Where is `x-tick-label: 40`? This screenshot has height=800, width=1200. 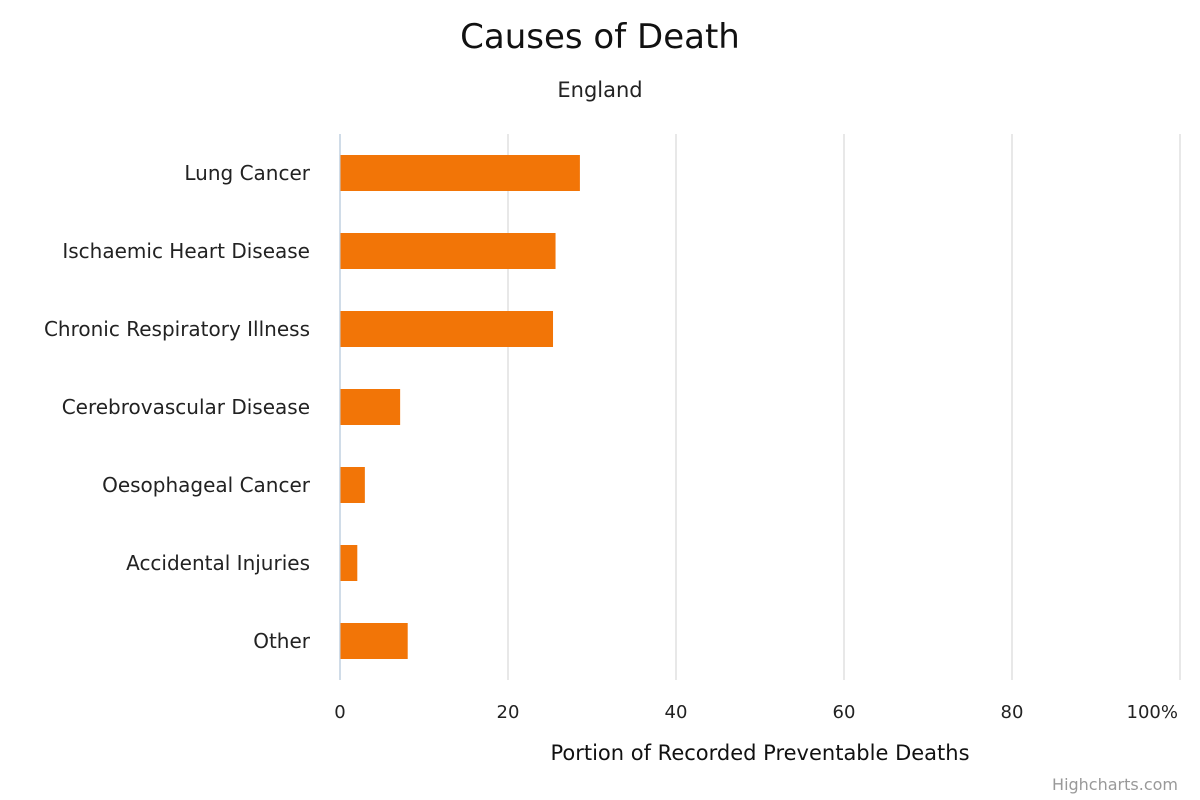
x-tick-label: 40 is located at coordinates (676, 712).